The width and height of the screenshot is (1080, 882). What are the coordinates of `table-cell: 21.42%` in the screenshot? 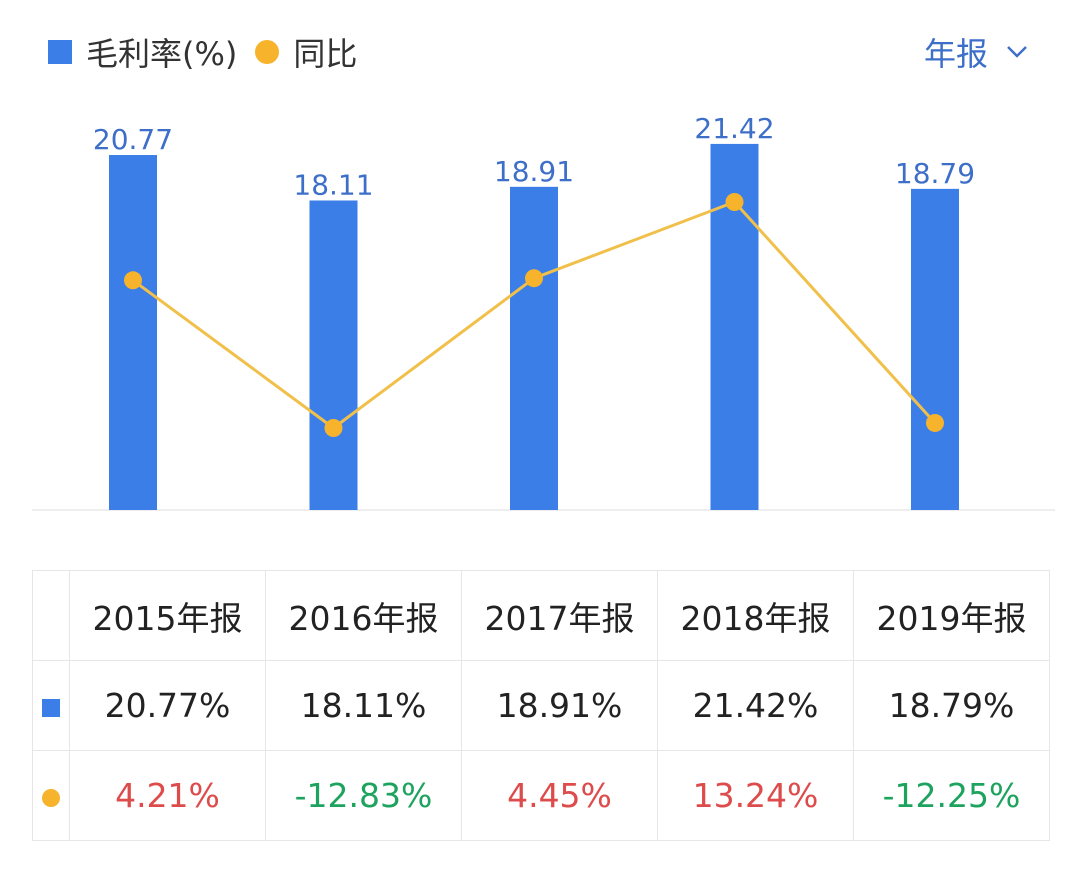 It's located at (755, 705).